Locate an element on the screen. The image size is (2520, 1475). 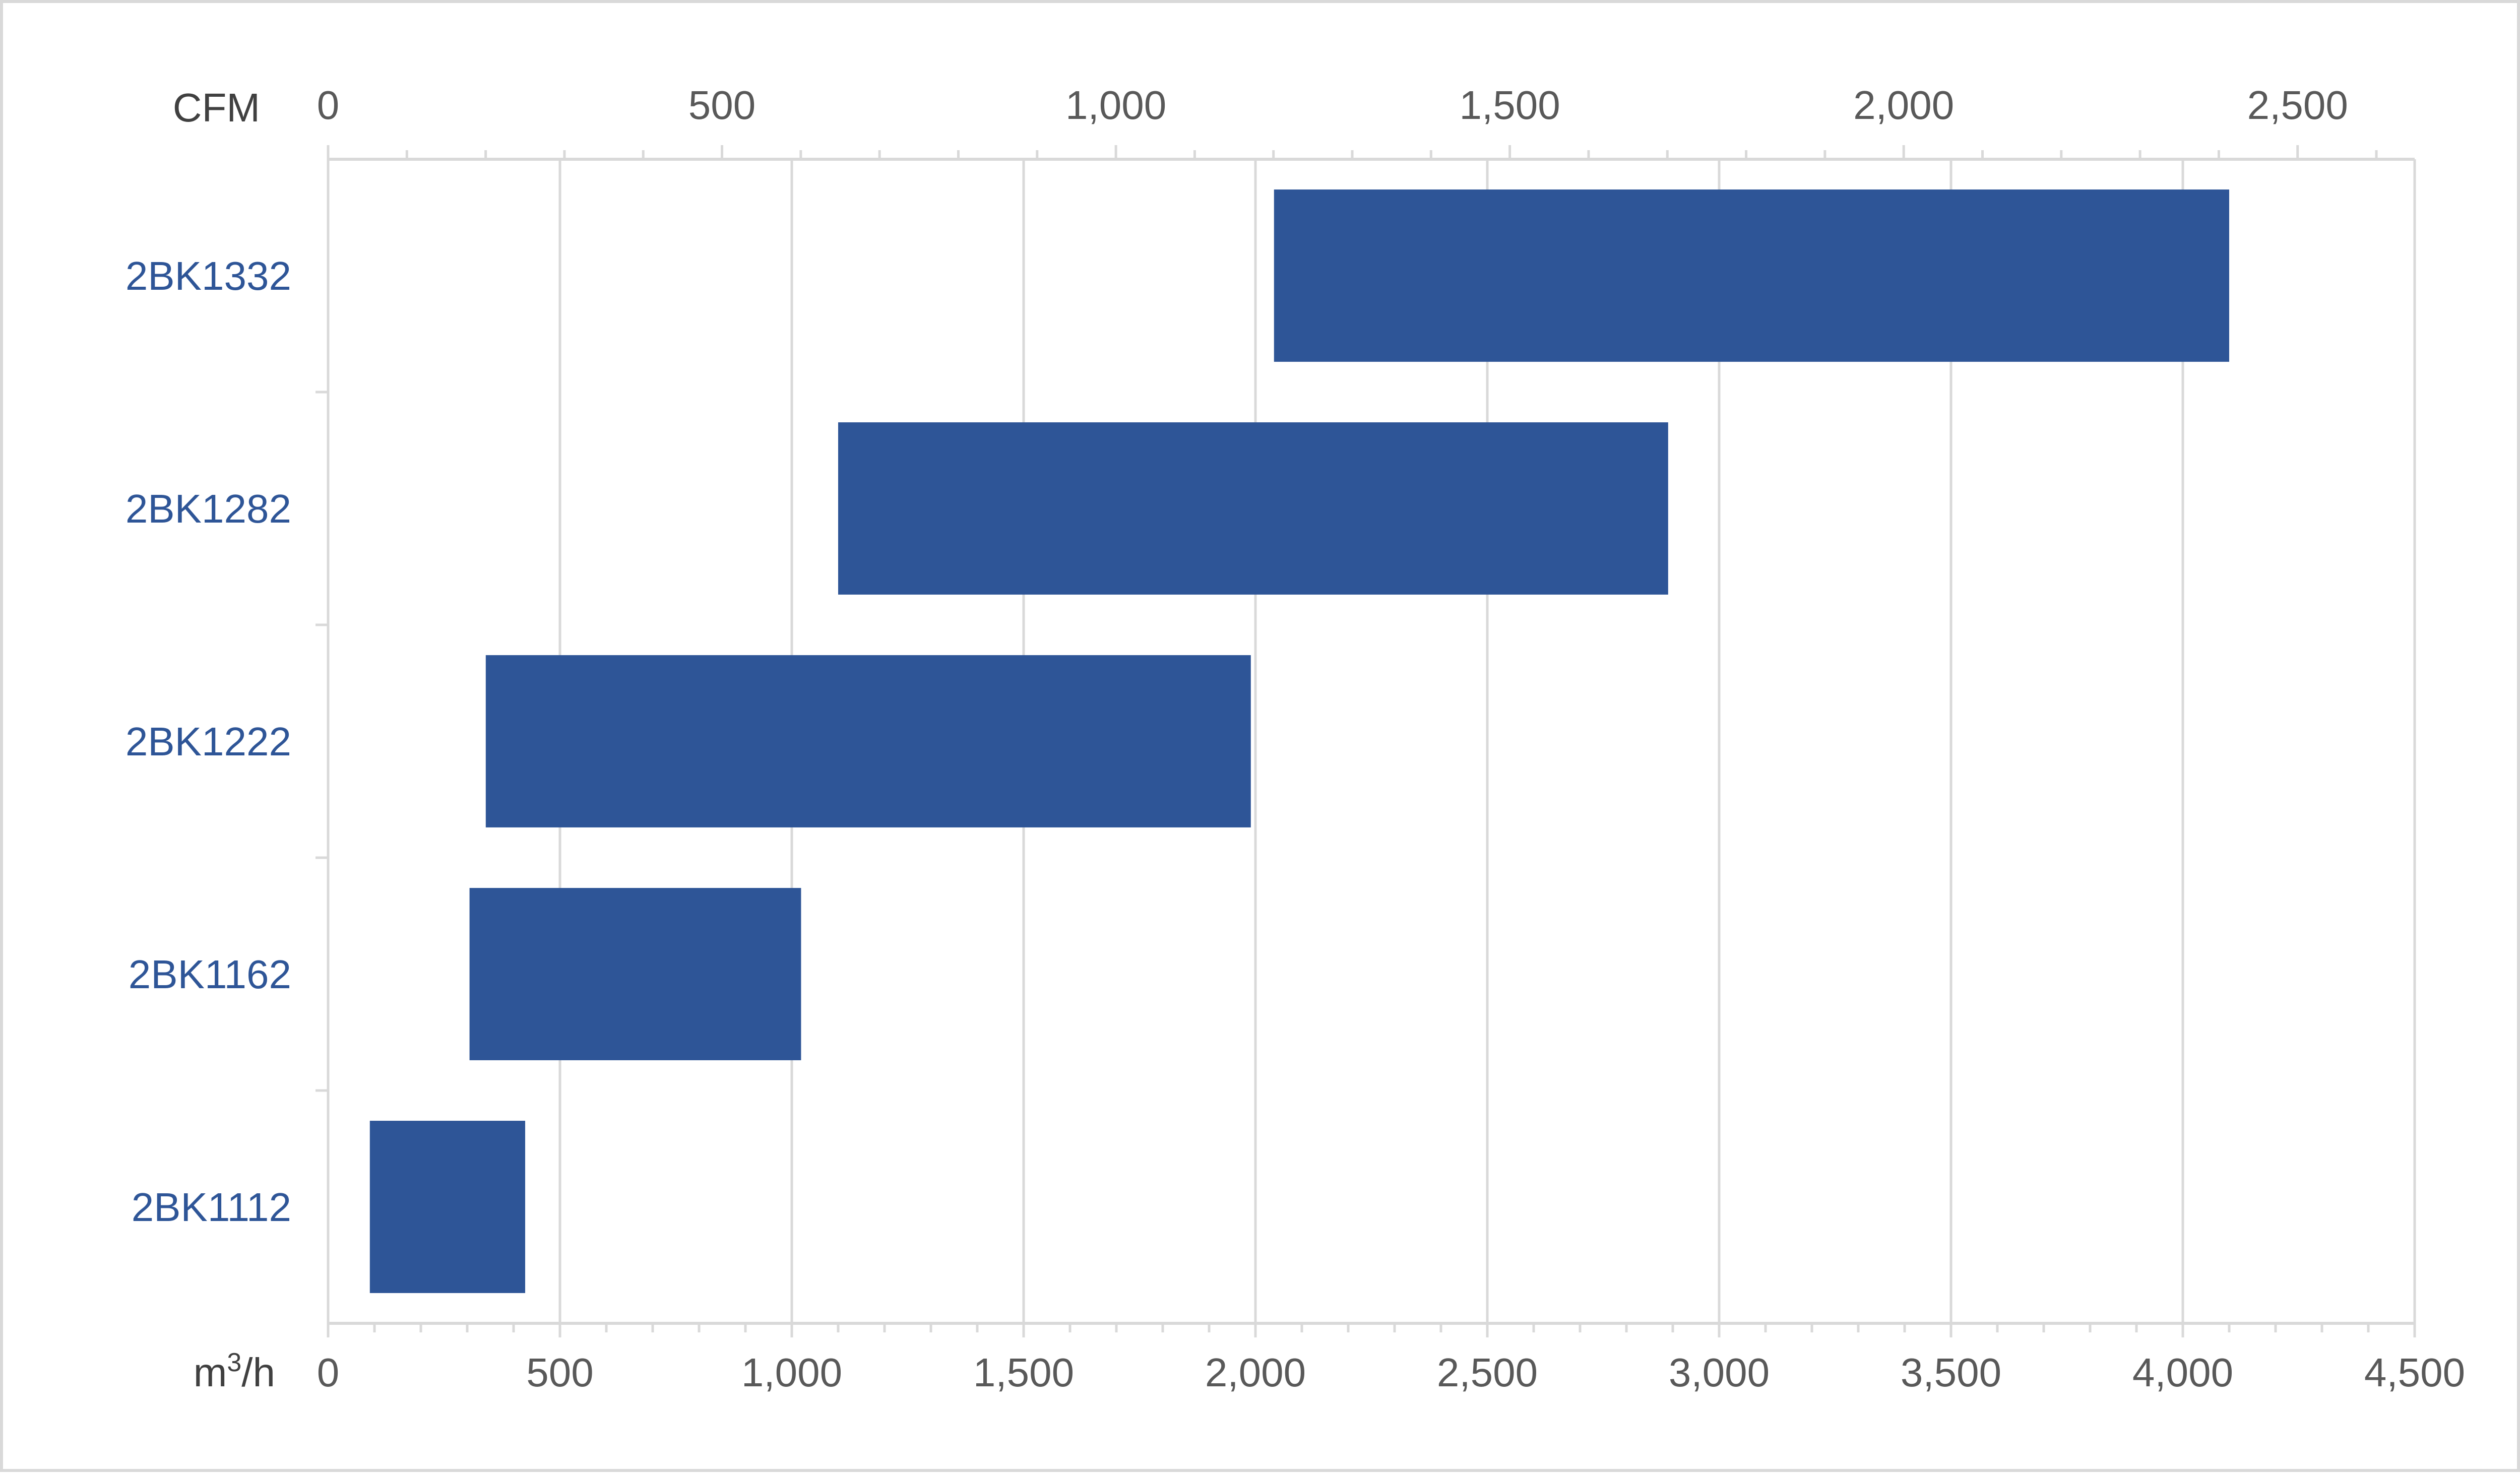
bottom-tick-label: 1,000 is located at coordinates (791, 1372).